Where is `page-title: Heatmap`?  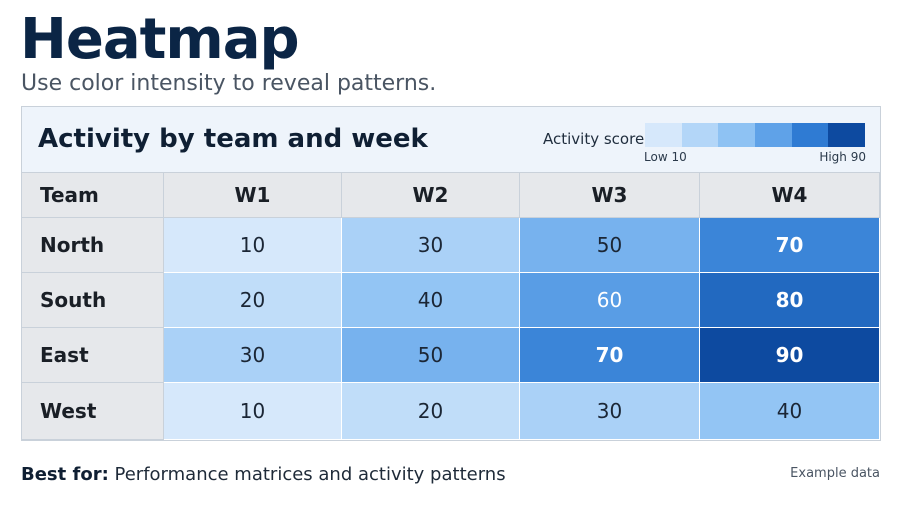 page-title: Heatmap is located at coordinates (160, 39).